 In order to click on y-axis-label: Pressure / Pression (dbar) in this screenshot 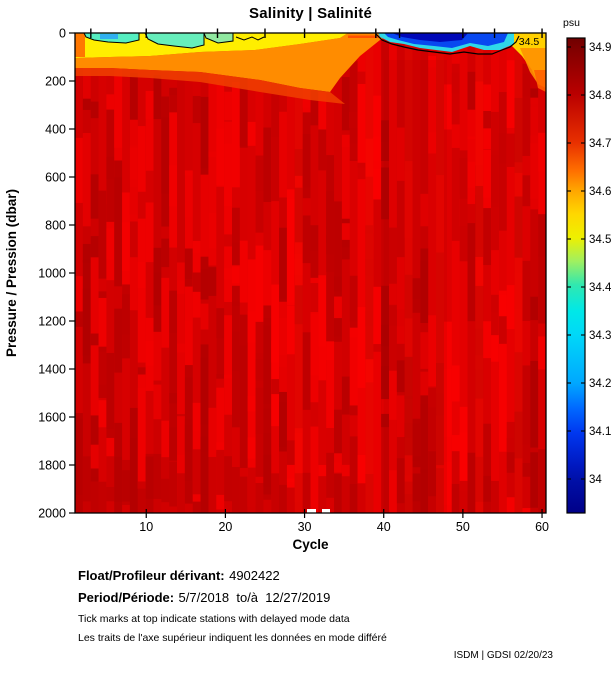, I will do `click(11, 273)`.